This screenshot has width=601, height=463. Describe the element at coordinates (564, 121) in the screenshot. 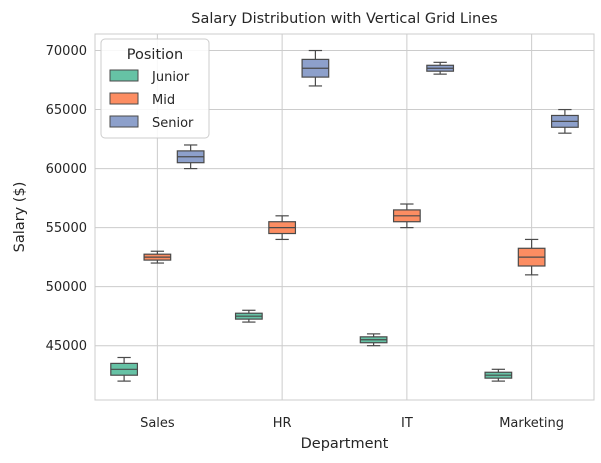

I see `box-senior-marketing` at that location.